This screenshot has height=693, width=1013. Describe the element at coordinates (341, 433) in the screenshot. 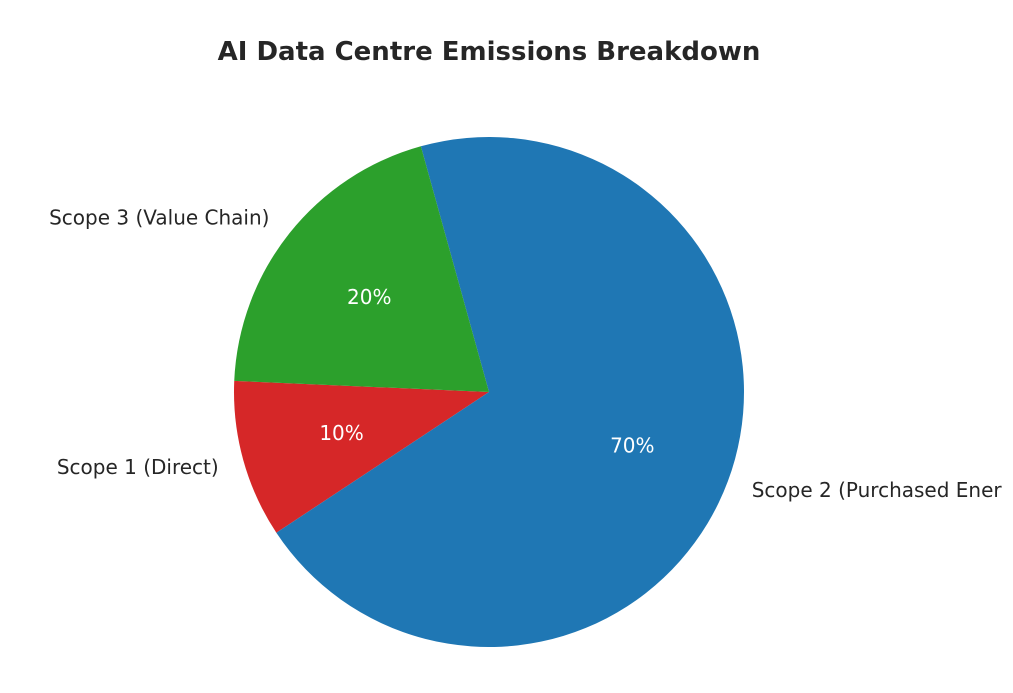

I see `slice-percentage-label: 10%` at that location.